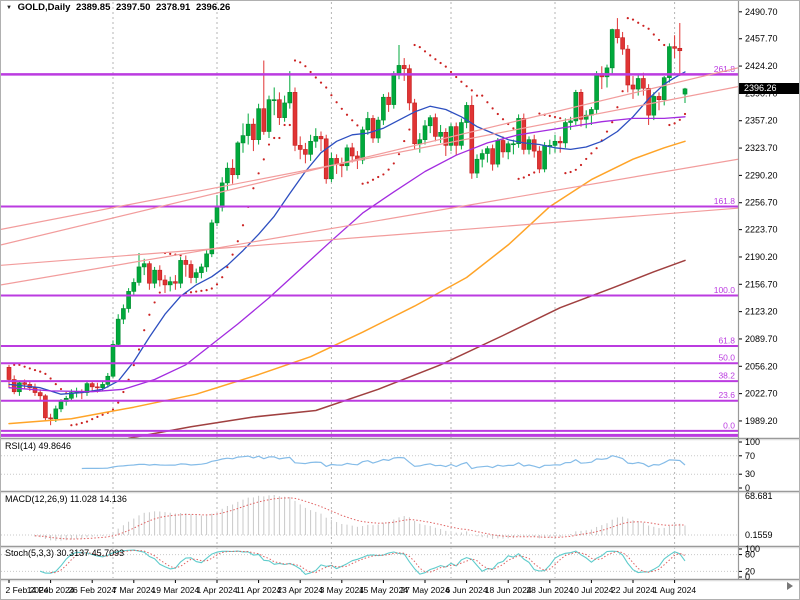 This screenshot has height=600, width=800. What do you see at coordinates (591, 590) in the screenshot?
I see `date-tick-label: 10 Jul 2024` at bounding box center [591, 590].